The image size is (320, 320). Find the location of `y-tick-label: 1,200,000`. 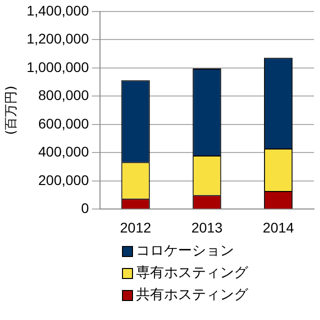

y-tick-label: 1,200,000 is located at coordinates (58, 38).